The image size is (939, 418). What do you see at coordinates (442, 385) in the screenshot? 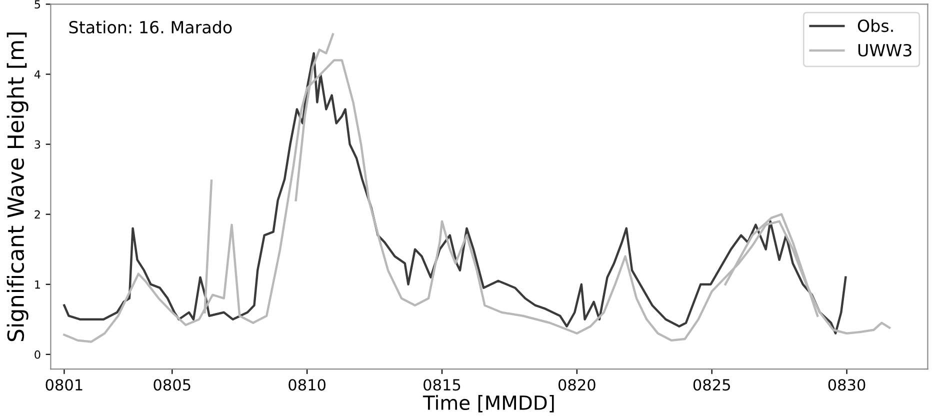
I see `x-tick-label: 0815` at bounding box center [442, 385].